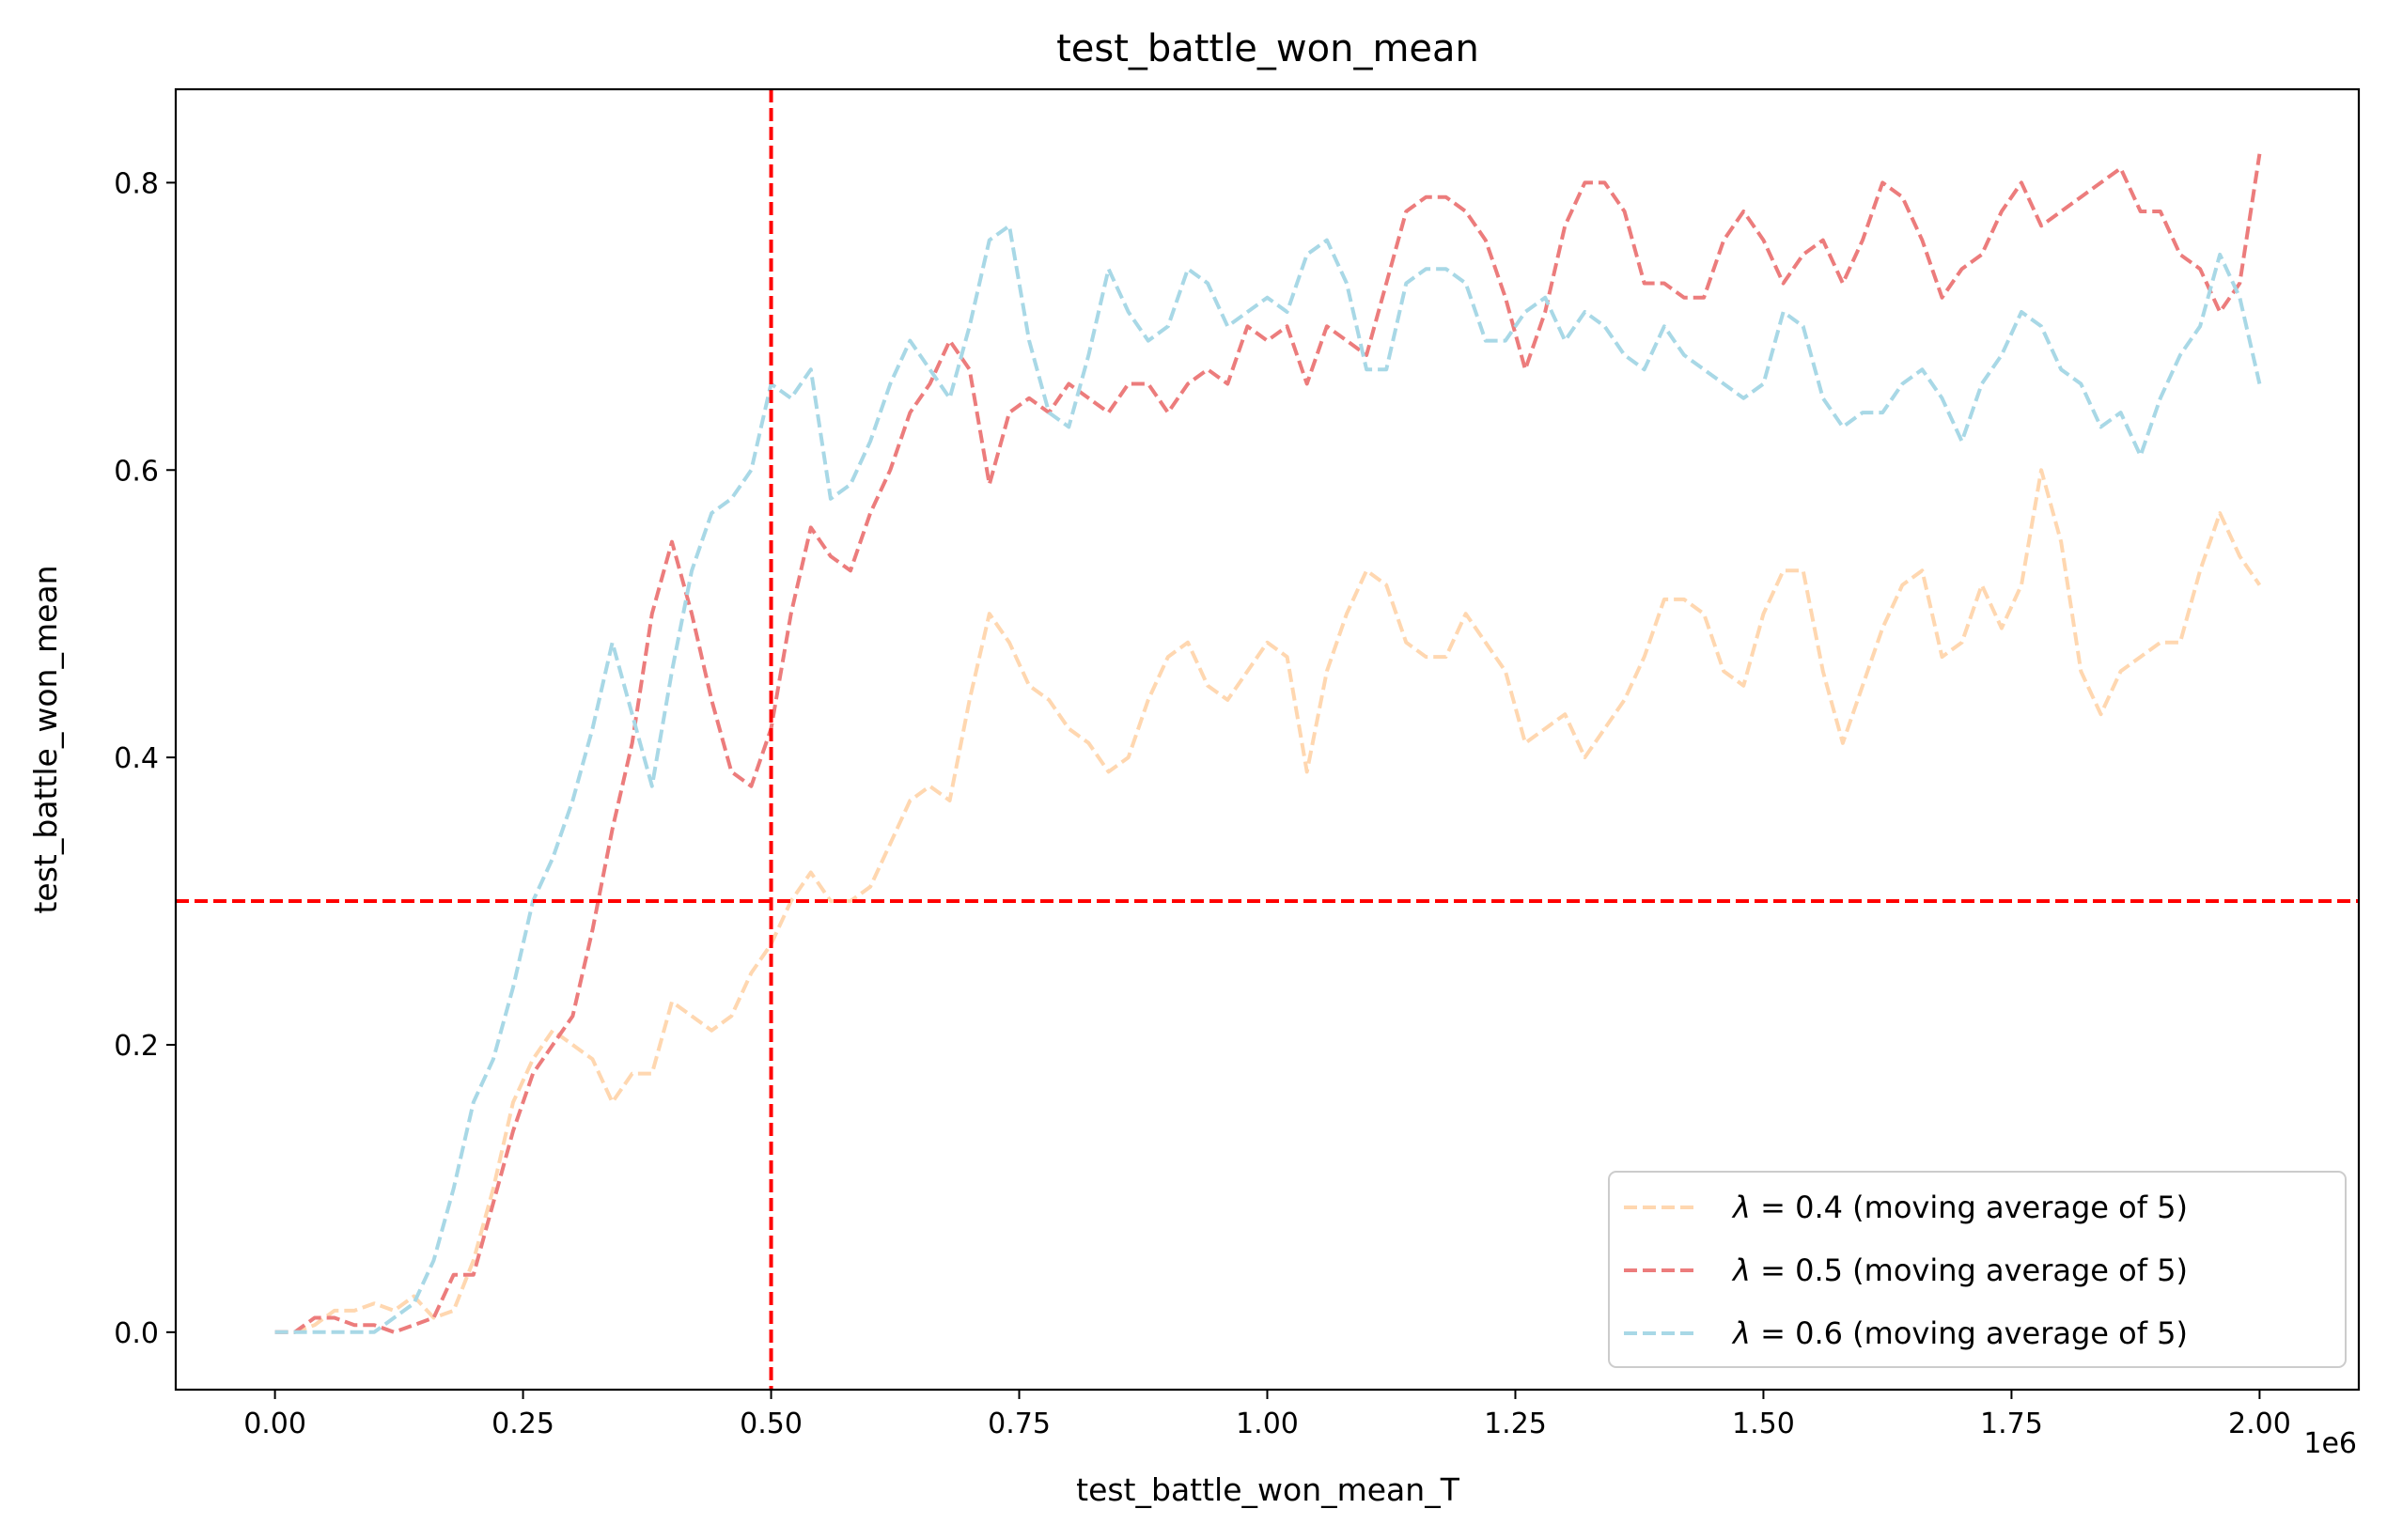 The width and height of the screenshot is (2387, 1540). Describe the element at coordinates (1960, 1207) in the screenshot. I see `legend-entry-label: λ = 0.4 (moving average of 5)` at that location.